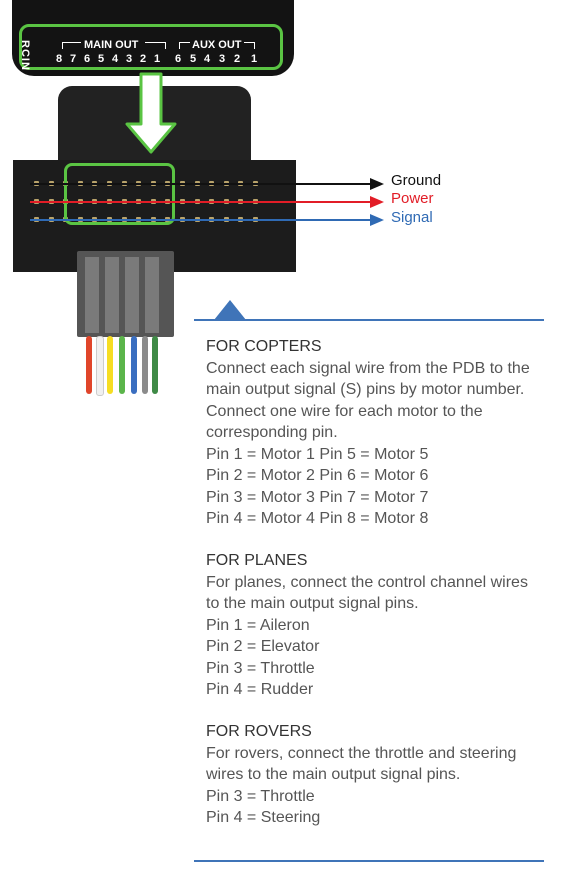 This screenshot has height=886, width=568. I want to click on copters-line-1: Pin 1 = Motor 1 Pin 5 = Motor 5, so click(317, 454).